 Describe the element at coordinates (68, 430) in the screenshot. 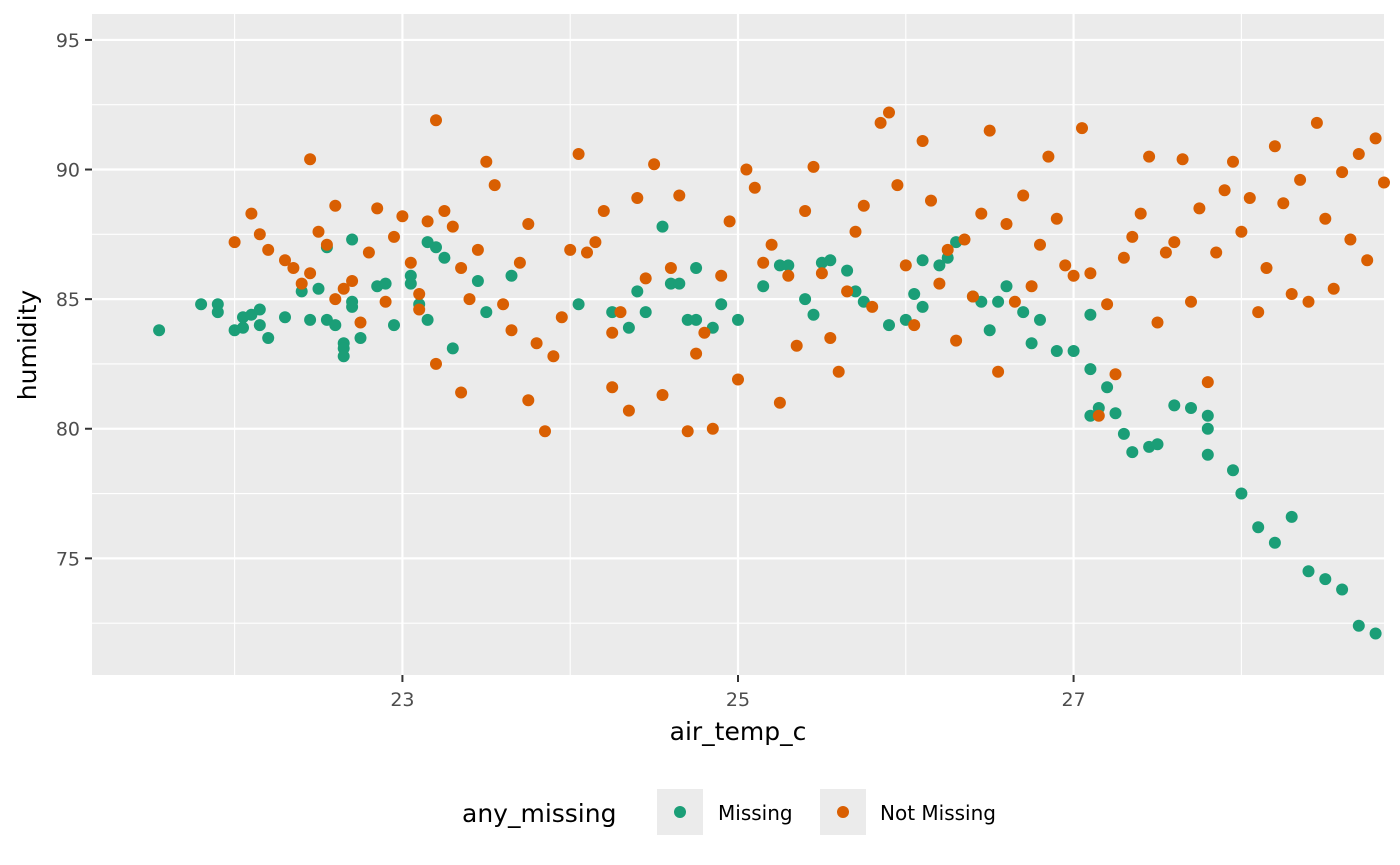

I see `y-tick-label: 80` at that location.